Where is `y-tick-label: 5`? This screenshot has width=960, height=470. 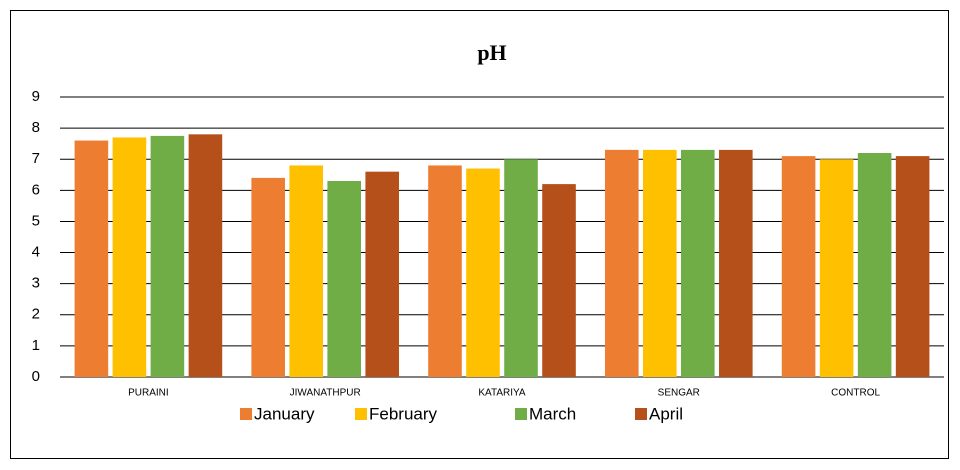 y-tick-label: 5 is located at coordinates (36, 220).